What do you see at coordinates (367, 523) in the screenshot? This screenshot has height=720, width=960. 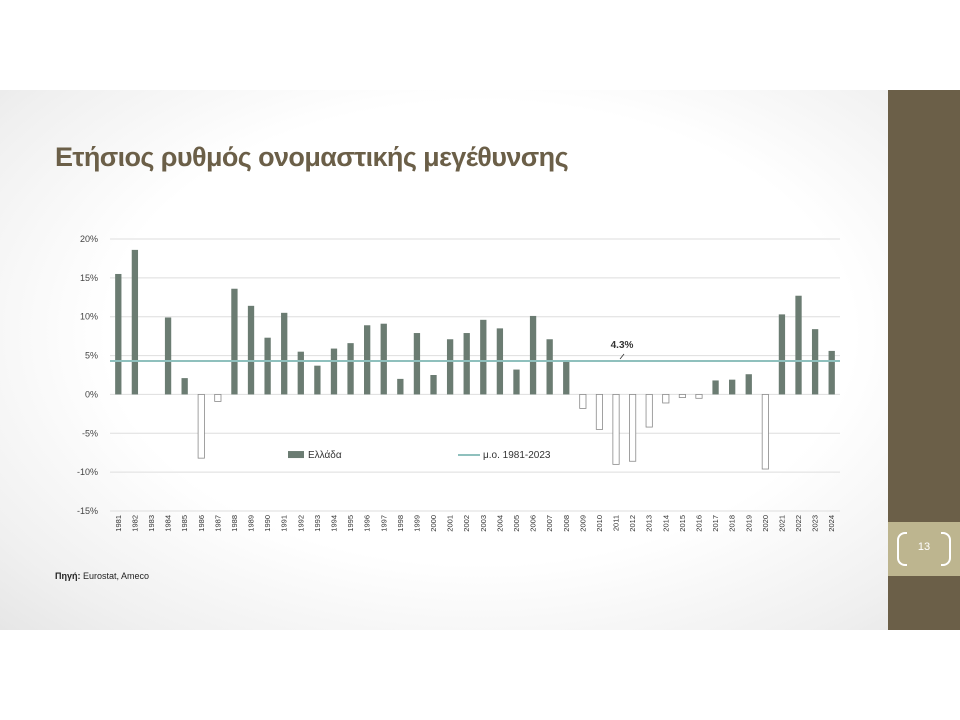 I see `x-tick-label: 1996` at bounding box center [367, 523].